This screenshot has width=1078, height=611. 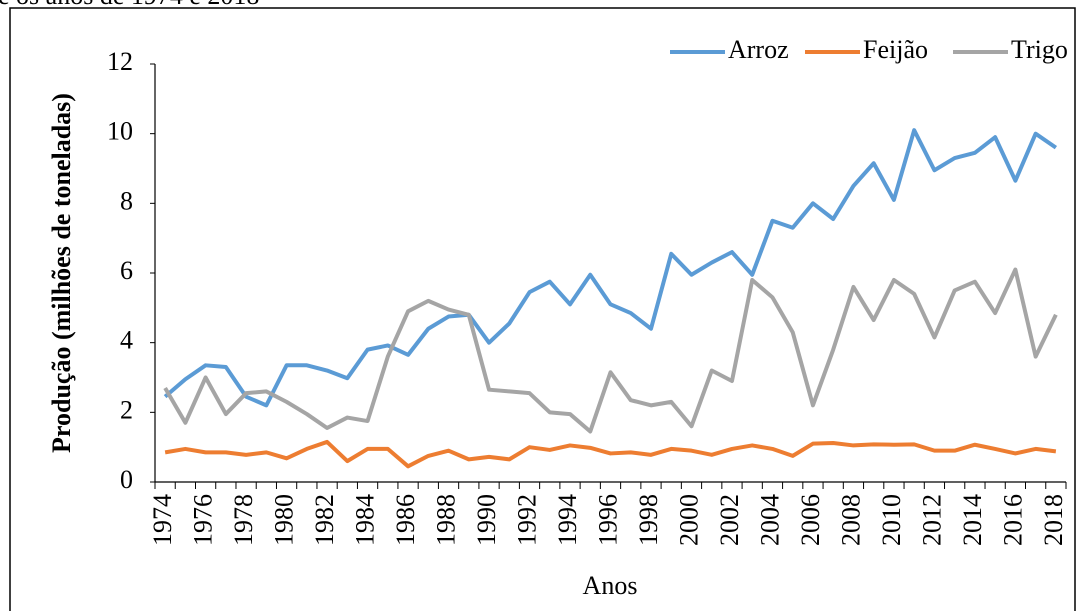 I want to click on x-tick-label: 1996, so click(x=607, y=520).